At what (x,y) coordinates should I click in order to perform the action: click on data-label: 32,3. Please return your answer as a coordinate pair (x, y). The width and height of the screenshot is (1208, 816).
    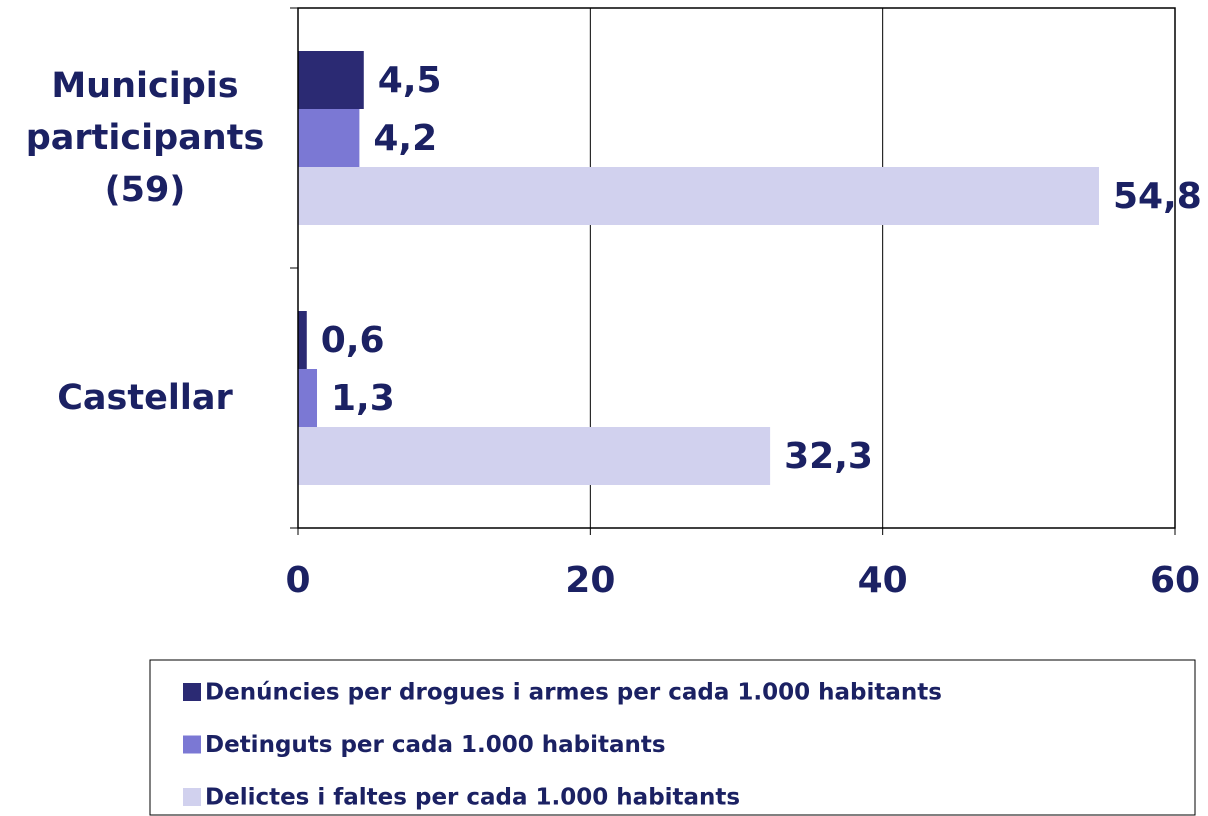
    Looking at the image, I should click on (828, 456).